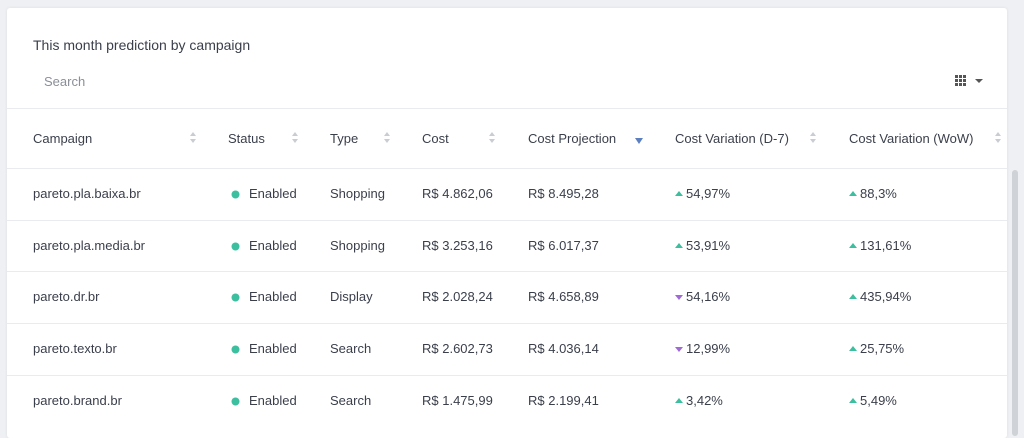 The image size is (1024, 438). What do you see at coordinates (563, 245) in the screenshot?
I see `table-cell: R$ 6.017,37` at bounding box center [563, 245].